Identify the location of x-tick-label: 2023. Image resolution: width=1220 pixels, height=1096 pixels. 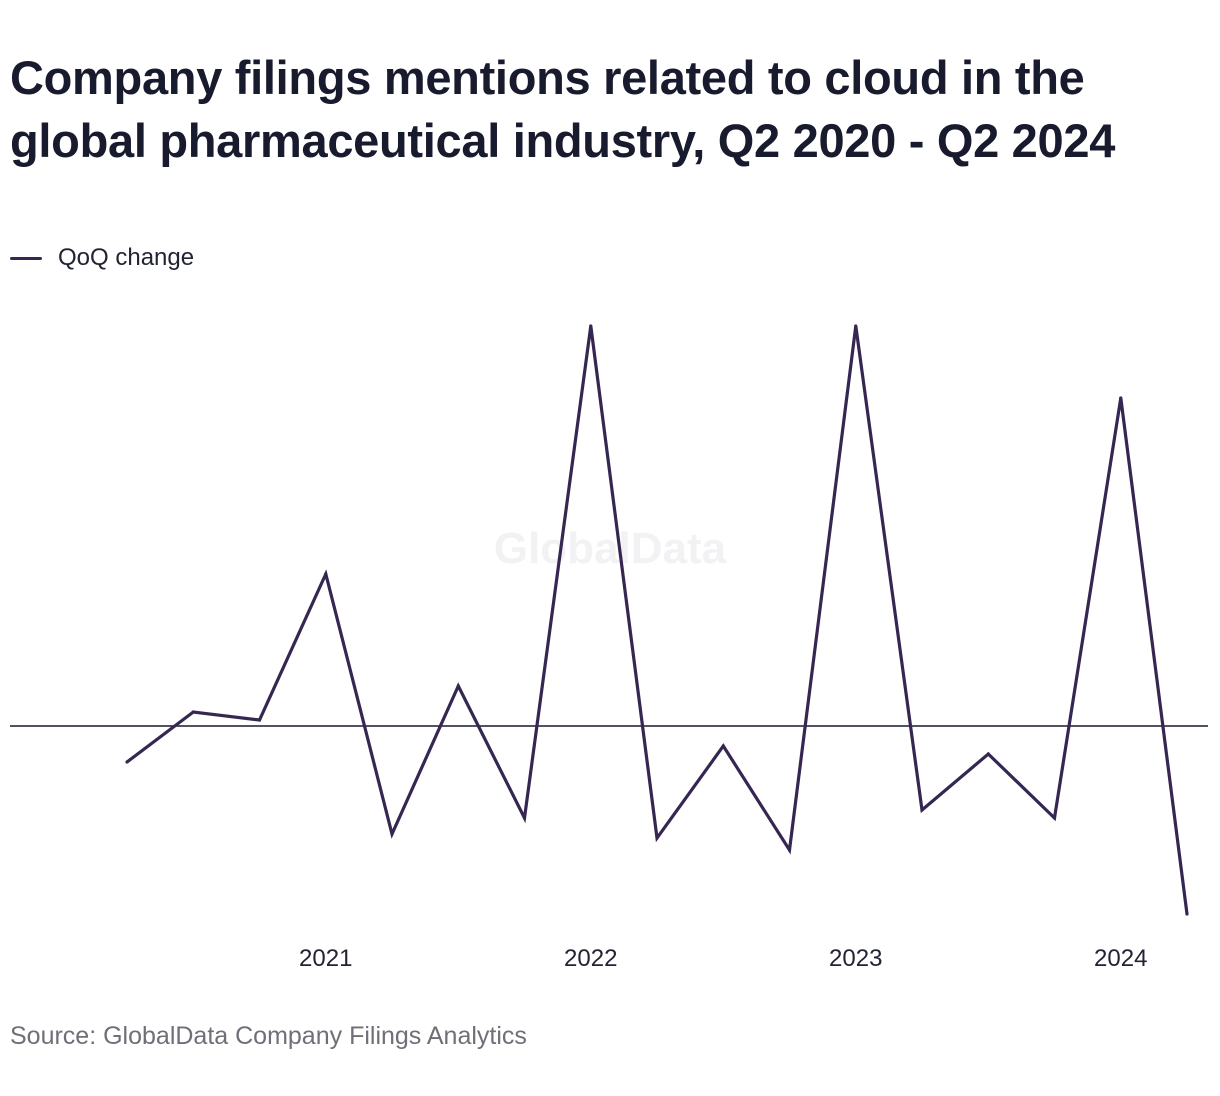
(855, 958).